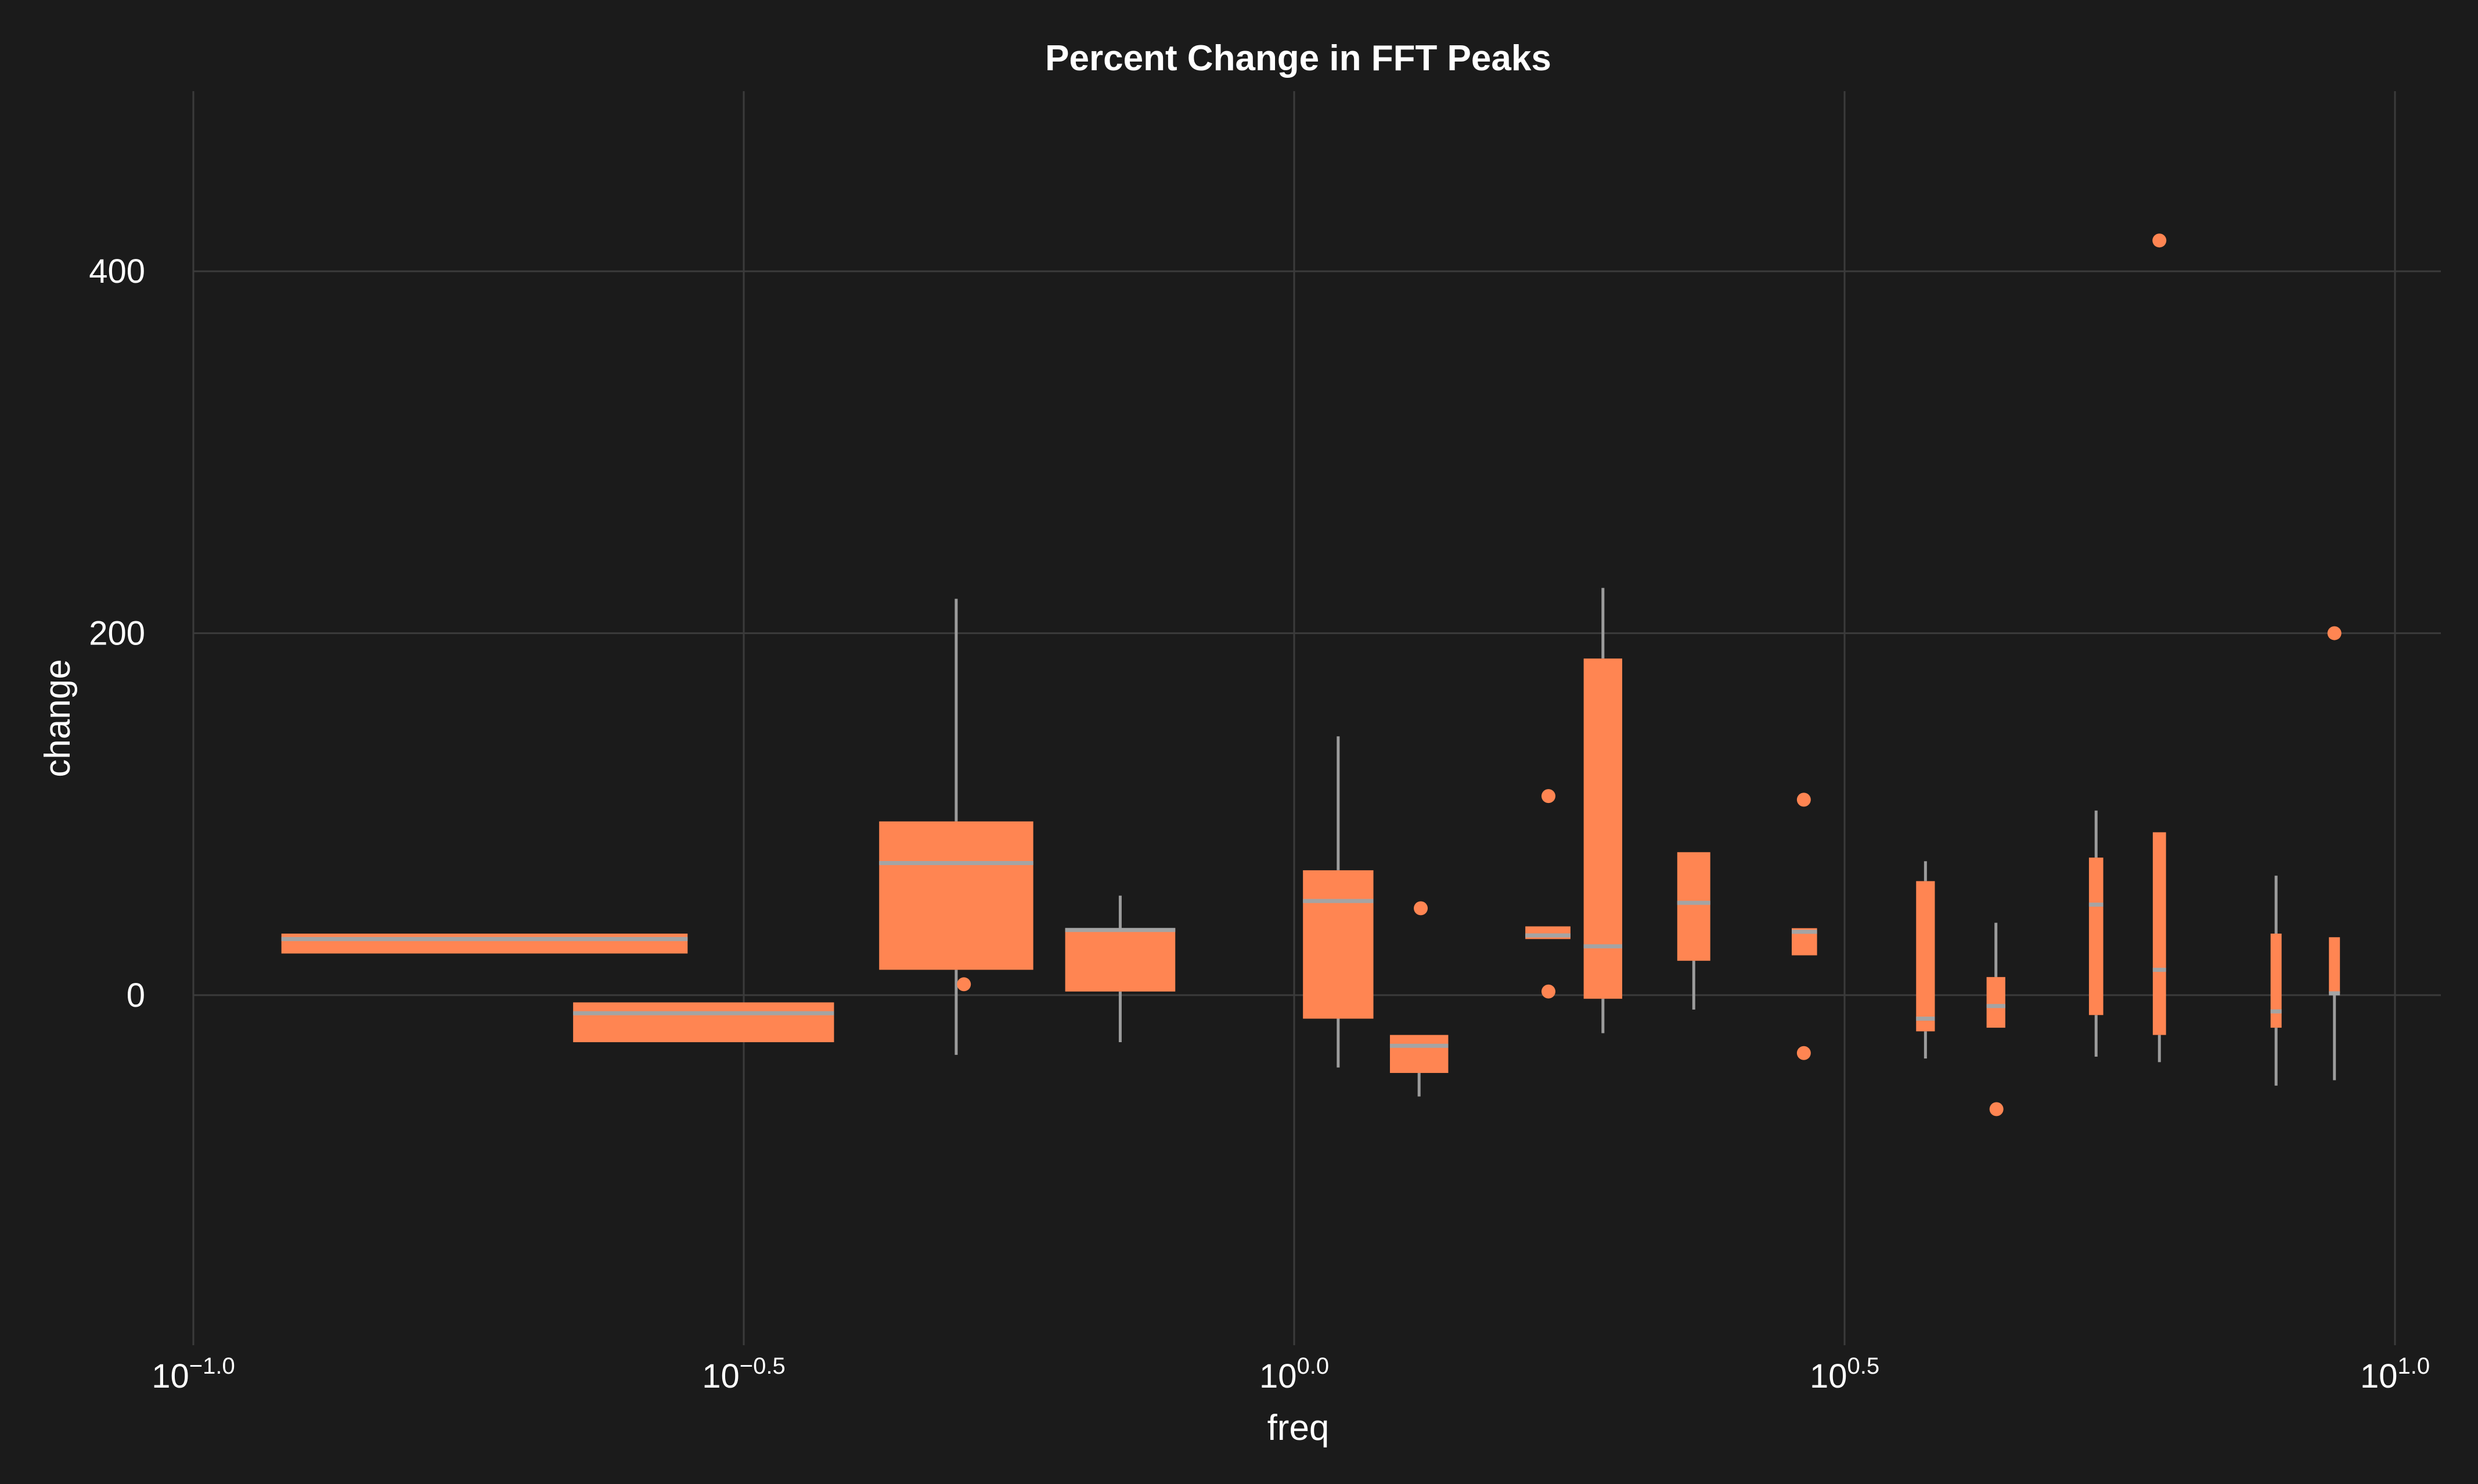 The height and width of the screenshot is (1484, 2478). I want to click on x-tick-label: 100.0, so click(1294, 1374).